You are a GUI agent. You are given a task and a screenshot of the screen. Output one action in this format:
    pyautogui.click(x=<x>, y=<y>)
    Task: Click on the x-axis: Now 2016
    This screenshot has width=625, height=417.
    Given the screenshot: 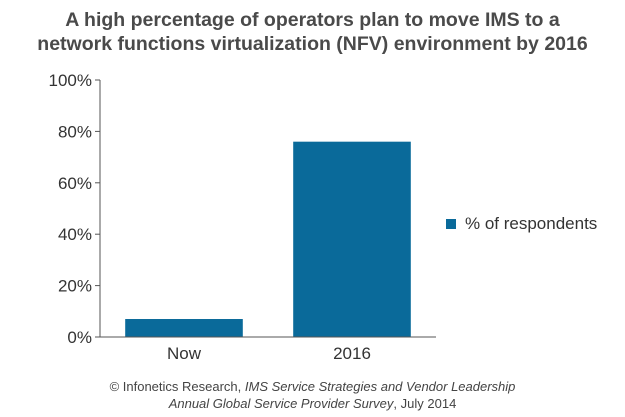 What is the action you would take?
    pyautogui.click(x=268, y=349)
    